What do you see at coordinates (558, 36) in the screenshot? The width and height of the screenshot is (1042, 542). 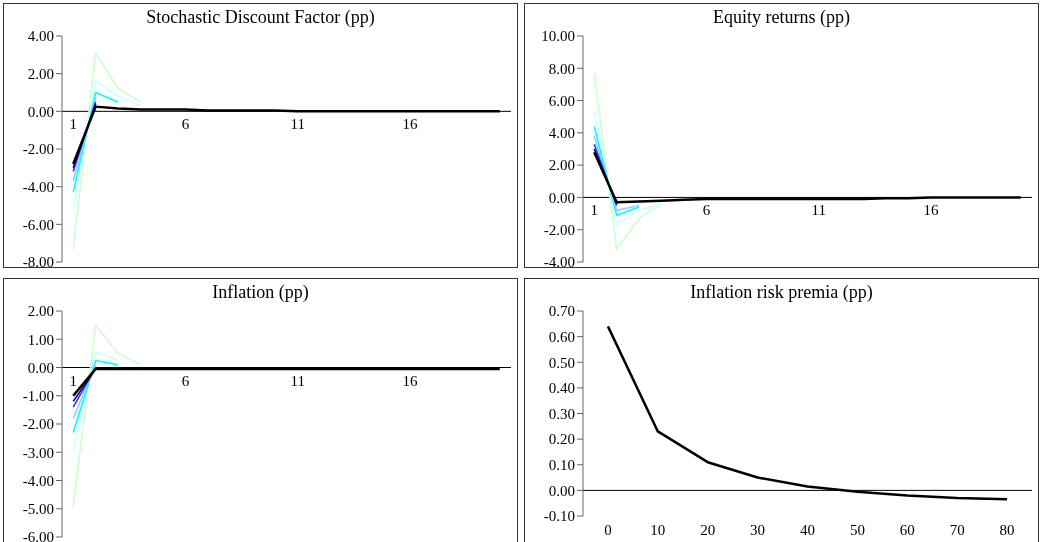 I see `y-tick-label: 10.00` at bounding box center [558, 36].